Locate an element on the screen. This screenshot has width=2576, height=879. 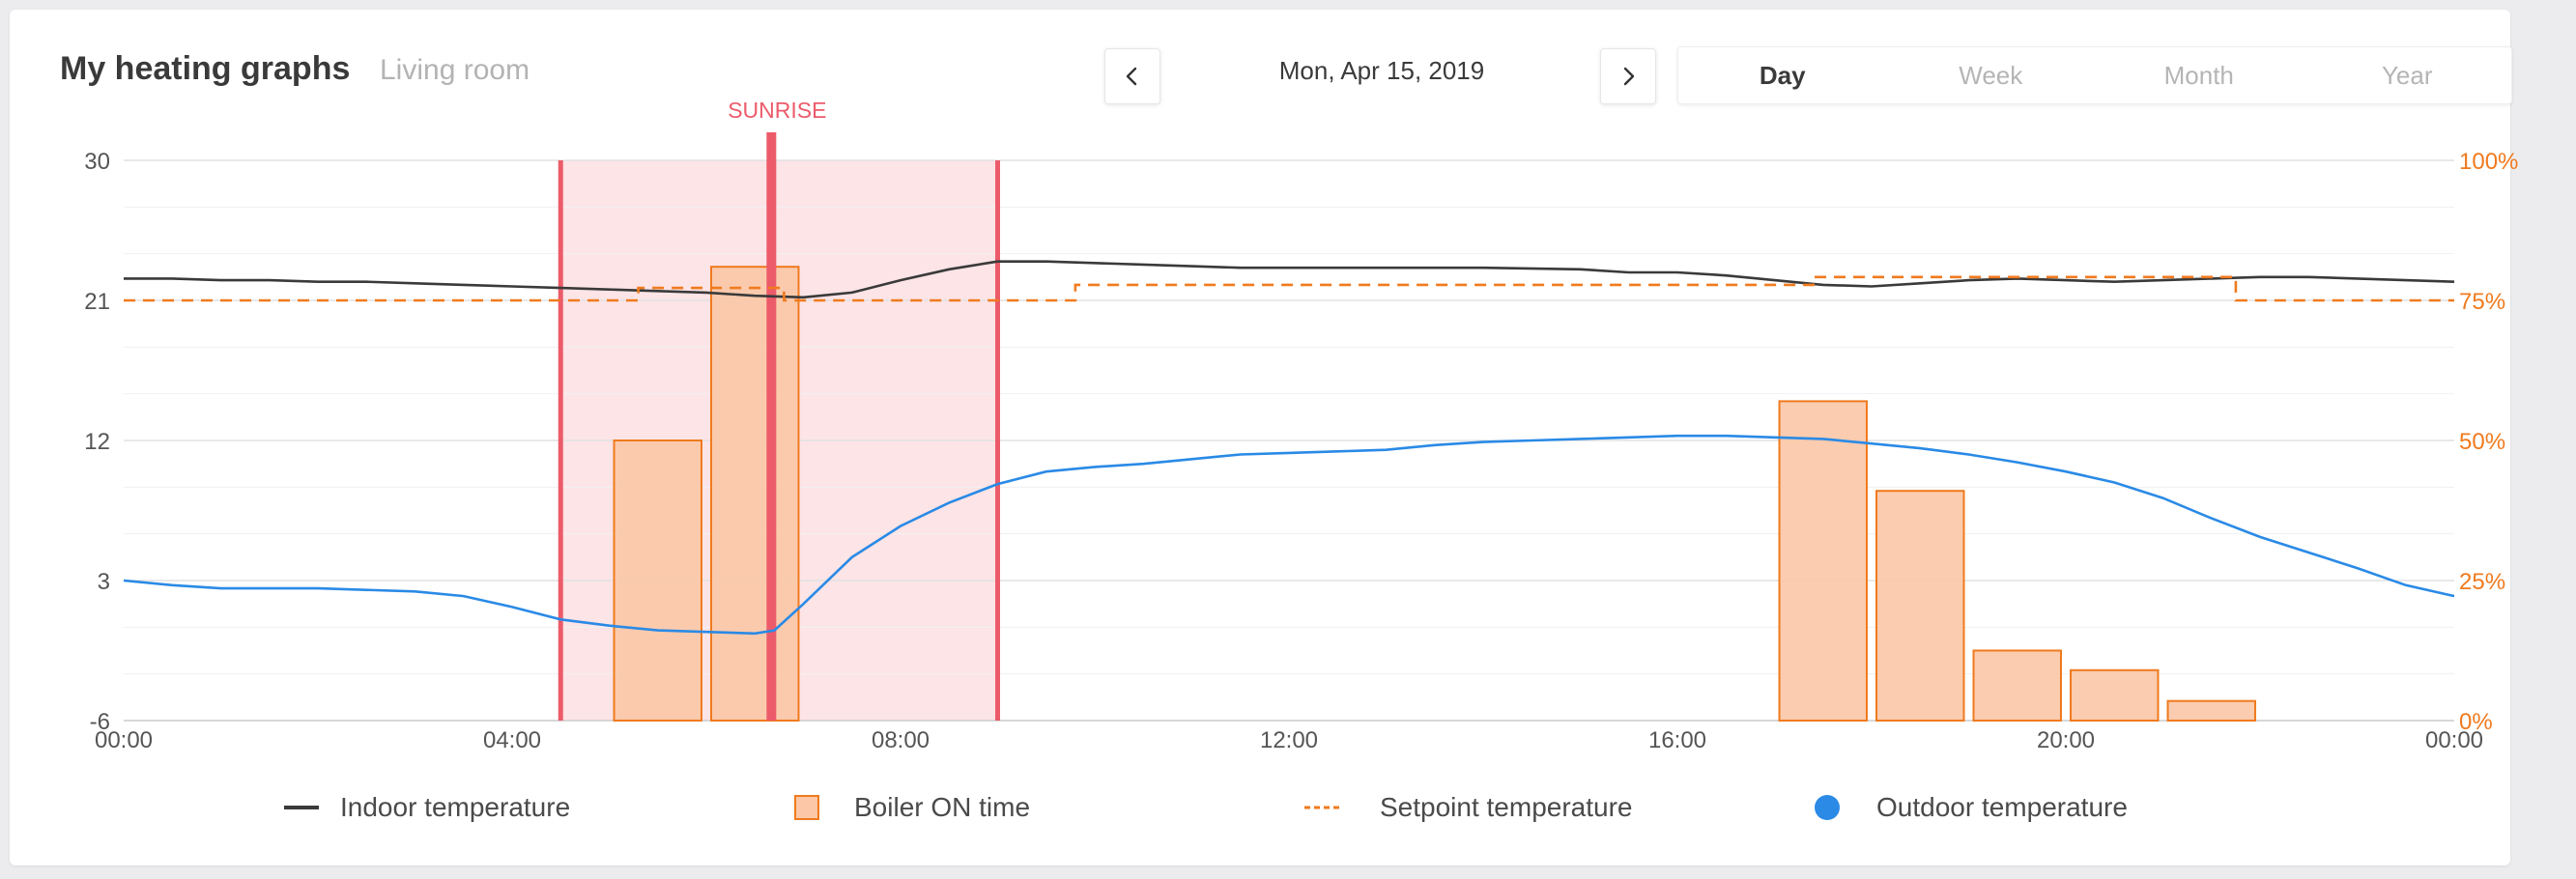
tab-week: Week is located at coordinates (1991, 75).